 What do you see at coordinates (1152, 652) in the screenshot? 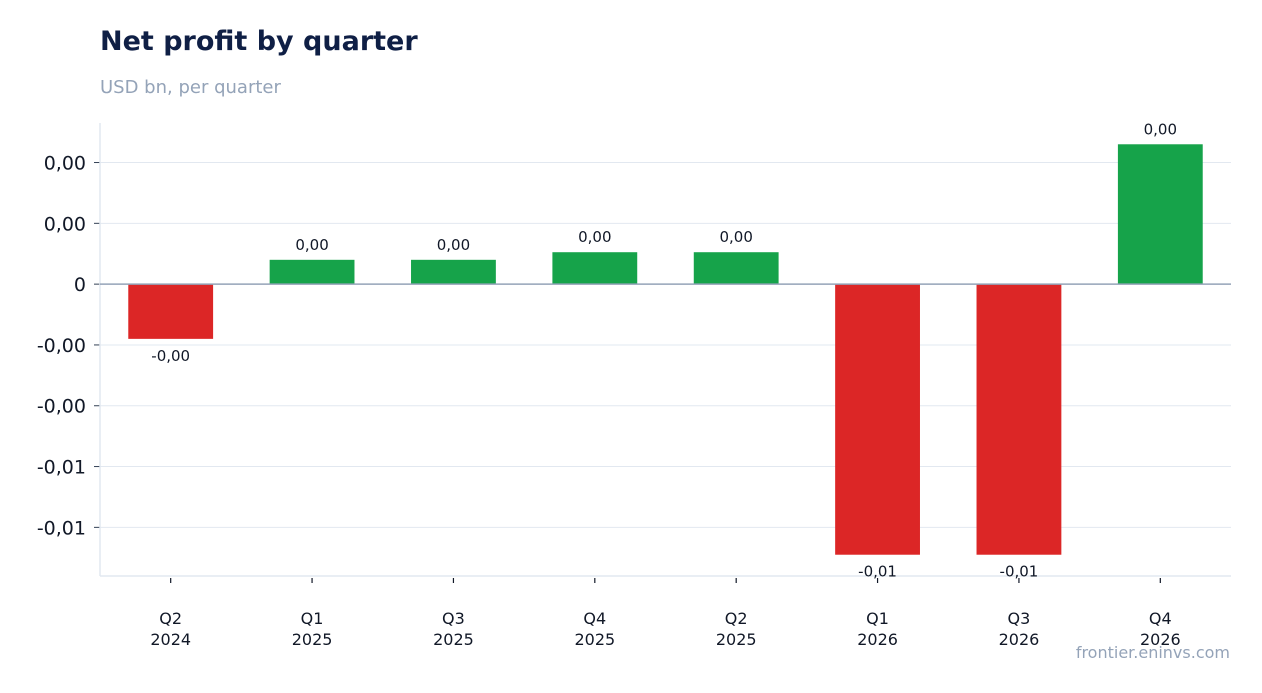
I see `source-note: frontier.eninvs.com` at bounding box center [1152, 652].